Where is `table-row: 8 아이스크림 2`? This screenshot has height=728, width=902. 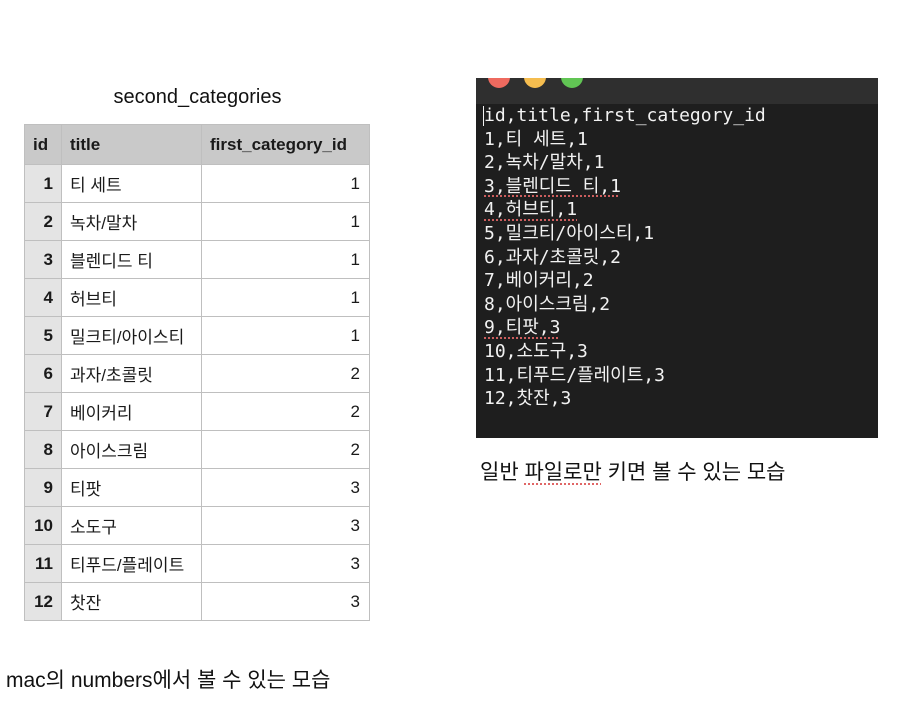 table-row: 8 아이스크림 2 is located at coordinates (197, 449).